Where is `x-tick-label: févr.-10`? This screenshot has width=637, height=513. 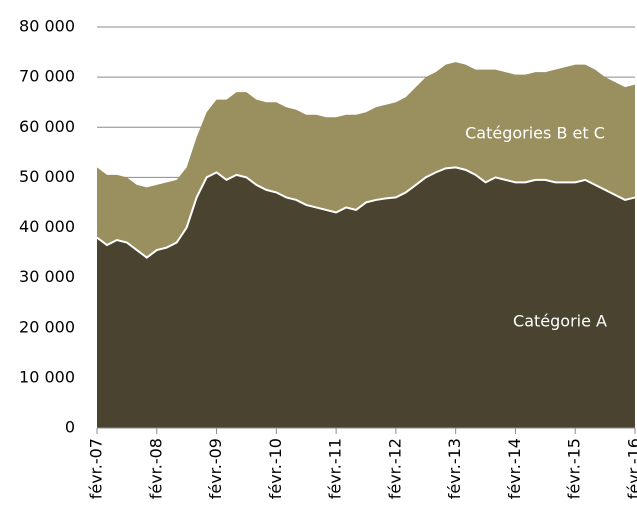 x-tick-label: févr.-10 is located at coordinates (275, 468).